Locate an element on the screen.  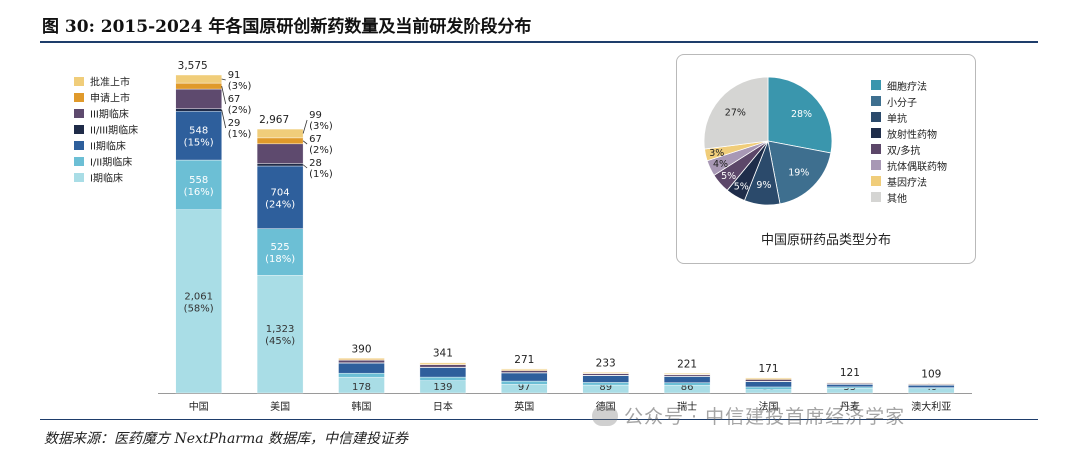
pie-label: 5% is located at coordinates (728, 176).